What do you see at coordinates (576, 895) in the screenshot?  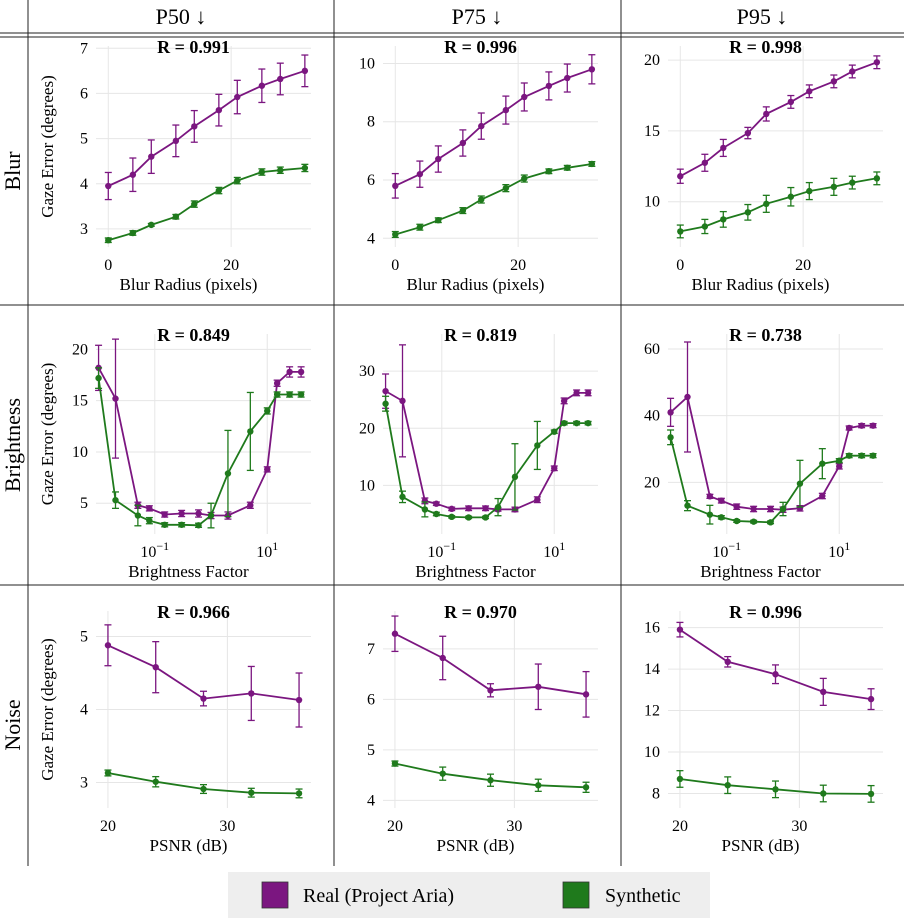 I see `legend-swatch-synthetic` at bounding box center [576, 895].